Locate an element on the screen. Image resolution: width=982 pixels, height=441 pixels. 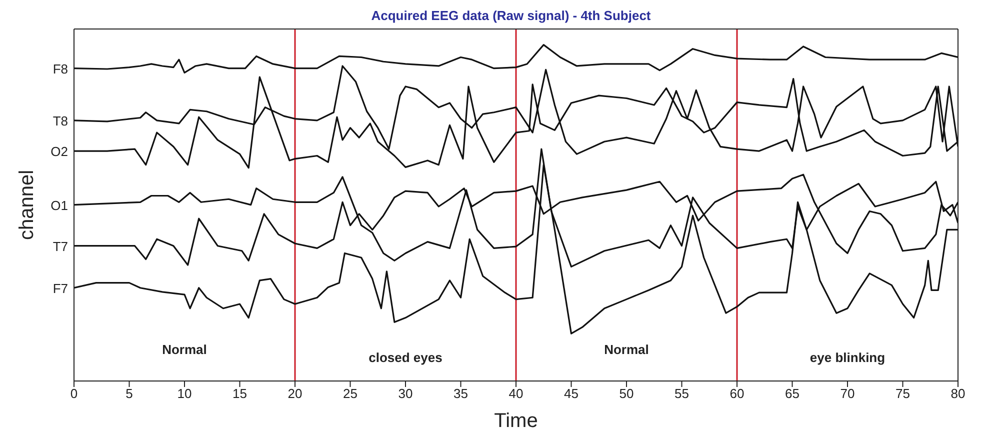
series-label: T8 is located at coordinates (60, 120).